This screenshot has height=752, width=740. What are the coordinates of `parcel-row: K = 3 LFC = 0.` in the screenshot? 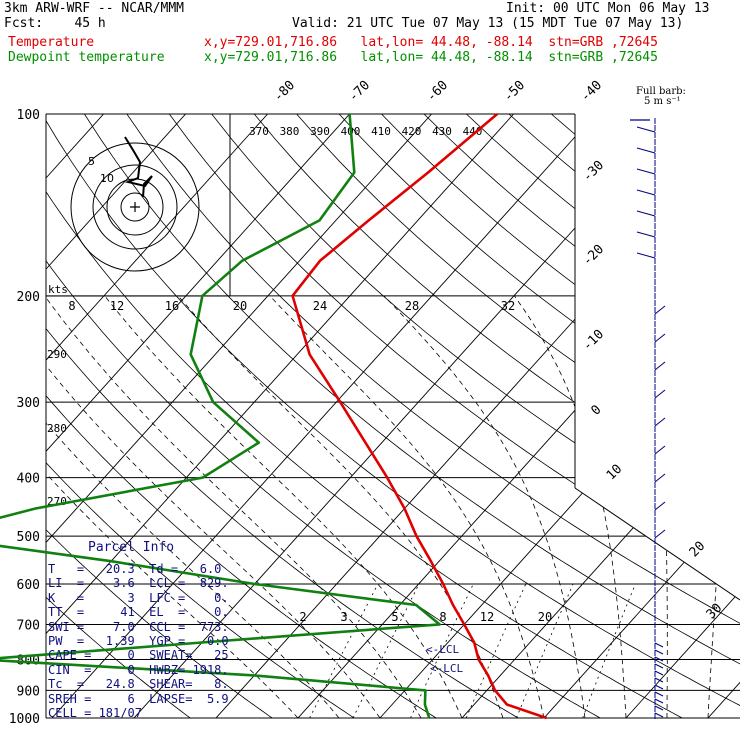 It's located at (228, 598).